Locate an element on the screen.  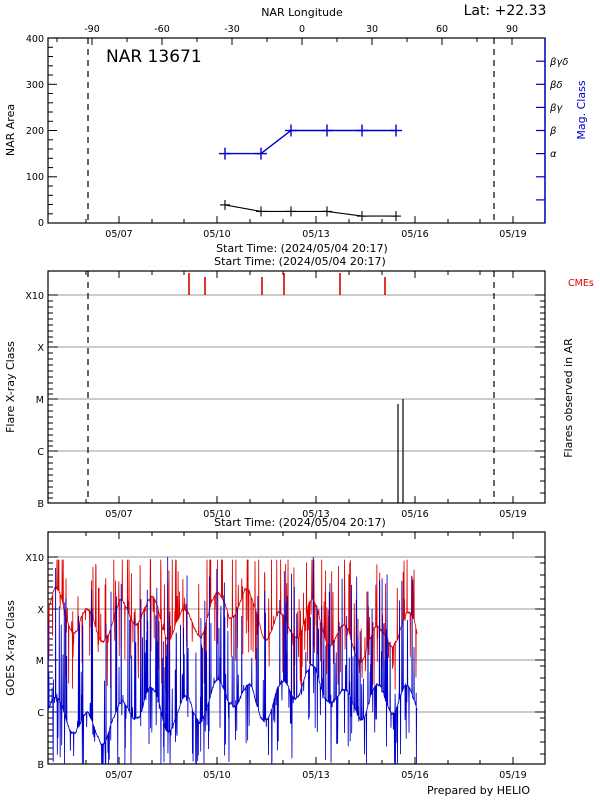
cme-markers is located at coordinates (287, 284).